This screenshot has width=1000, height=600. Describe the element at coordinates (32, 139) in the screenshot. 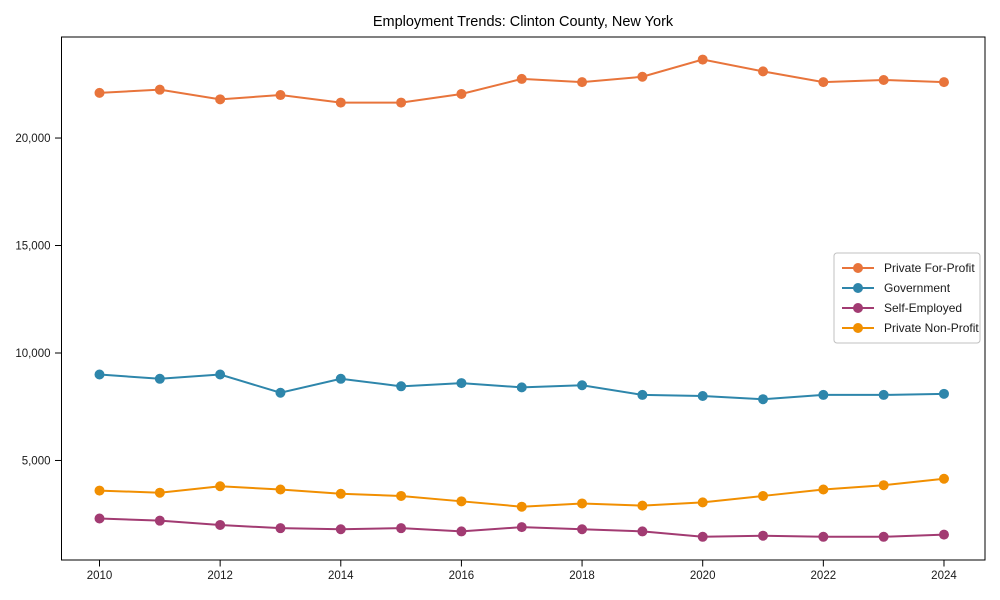

I see `y-tick-label: 20,000` at that location.